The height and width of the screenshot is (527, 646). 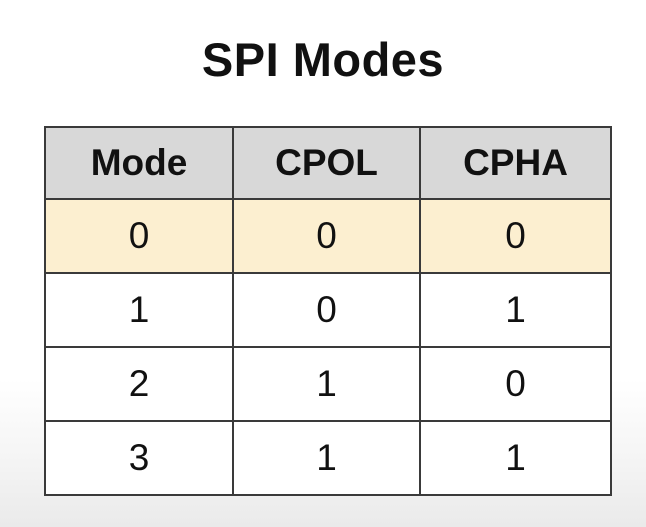 I want to click on mode-cell: 0, so click(x=139, y=236).